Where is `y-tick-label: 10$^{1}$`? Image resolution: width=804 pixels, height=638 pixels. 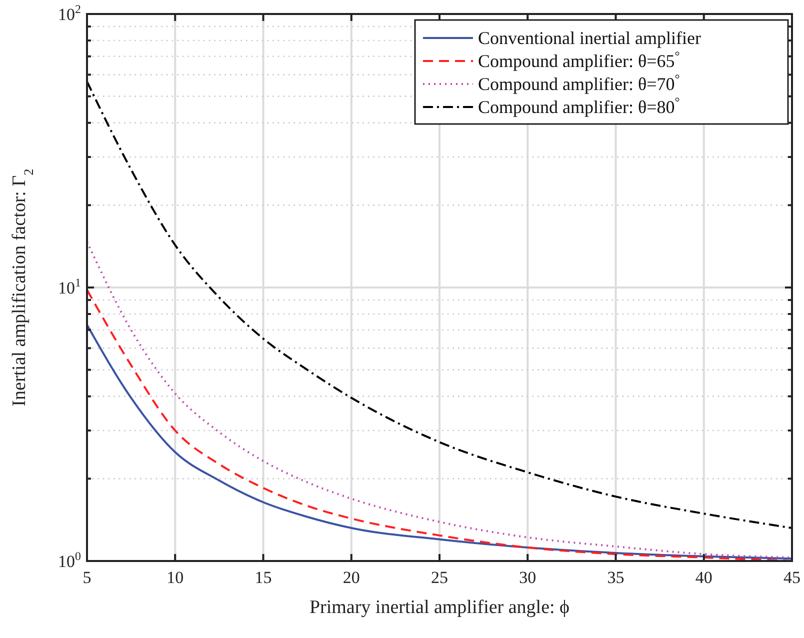 y-tick-label: 10$^{1}$ is located at coordinates (70, 287).